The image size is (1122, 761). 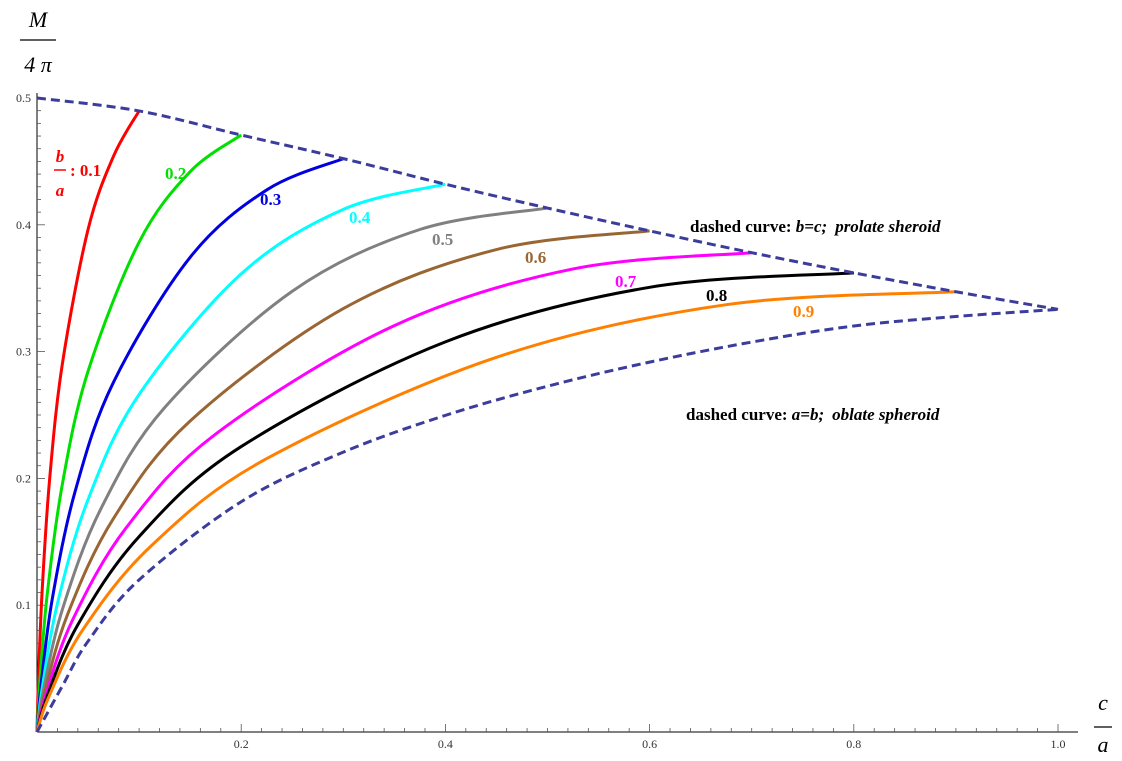 What do you see at coordinates (38, 19) in the screenshot?
I see `y-axis-label-numerator: M` at bounding box center [38, 19].